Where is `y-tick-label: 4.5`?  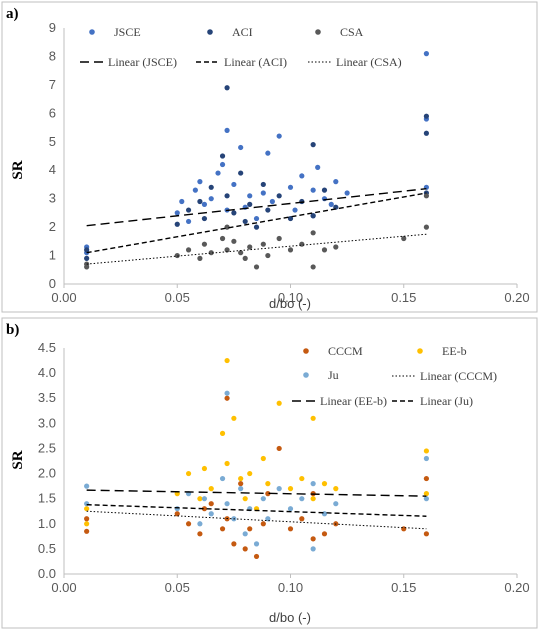 y-tick-label: 4.5 is located at coordinates (47, 347).